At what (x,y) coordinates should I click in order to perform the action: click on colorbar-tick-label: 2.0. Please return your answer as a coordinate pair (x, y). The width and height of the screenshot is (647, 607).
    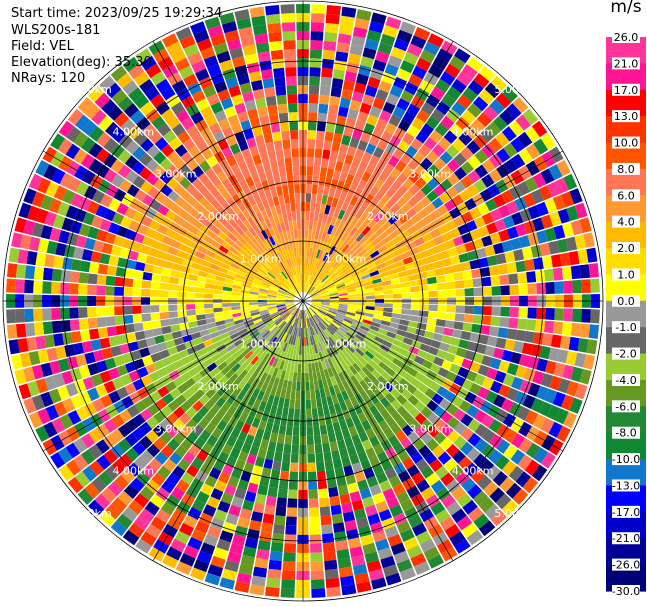
    Looking at the image, I should click on (626, 248).